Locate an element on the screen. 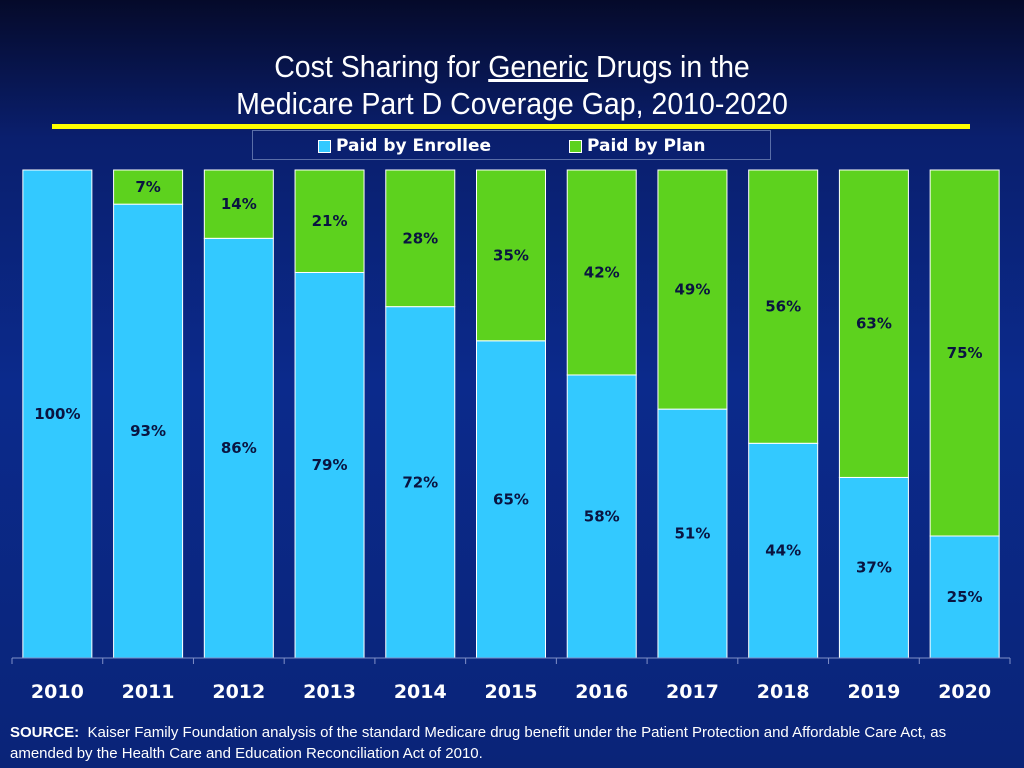  bar-plan-2014 is located at coordinates (420, 238).